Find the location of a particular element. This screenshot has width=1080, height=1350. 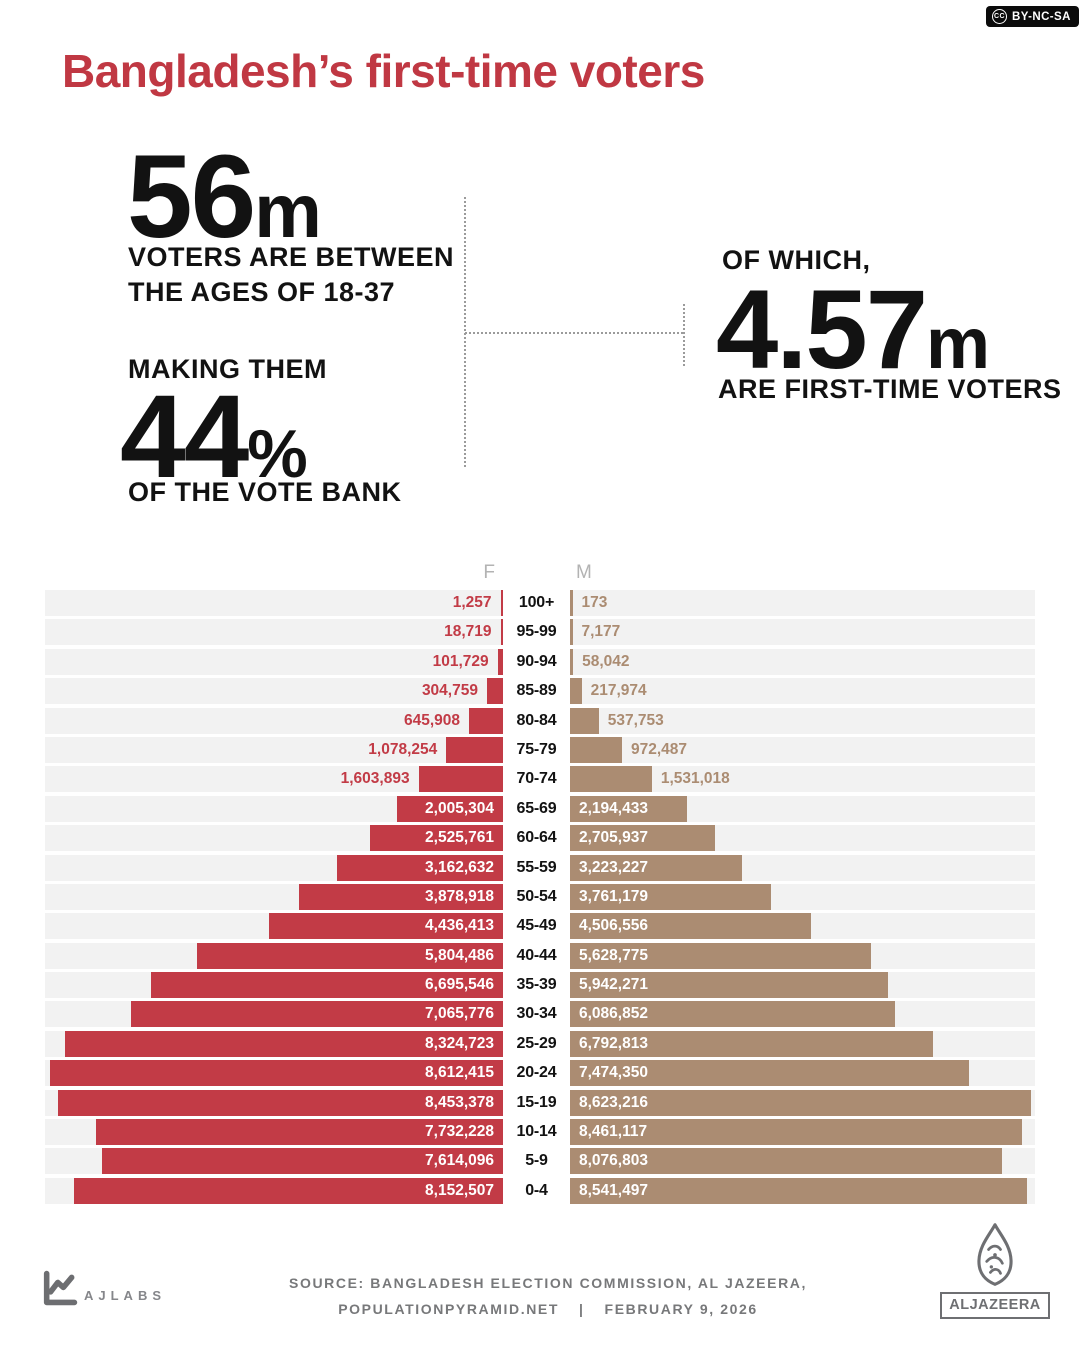

age-group-label: 0-4 is located at coordinates (536, 1190).